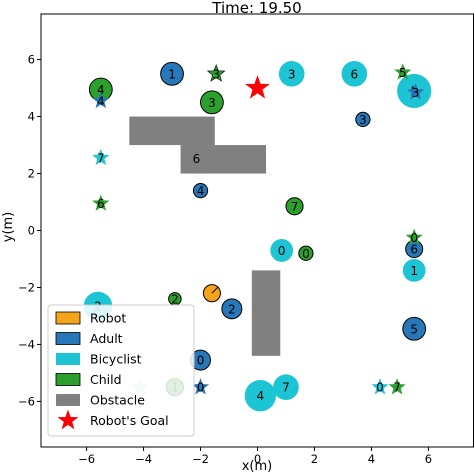 The height and width of the screenshot is (474, 474). I want to click on x-tick-label: 2, so click(314, 459).